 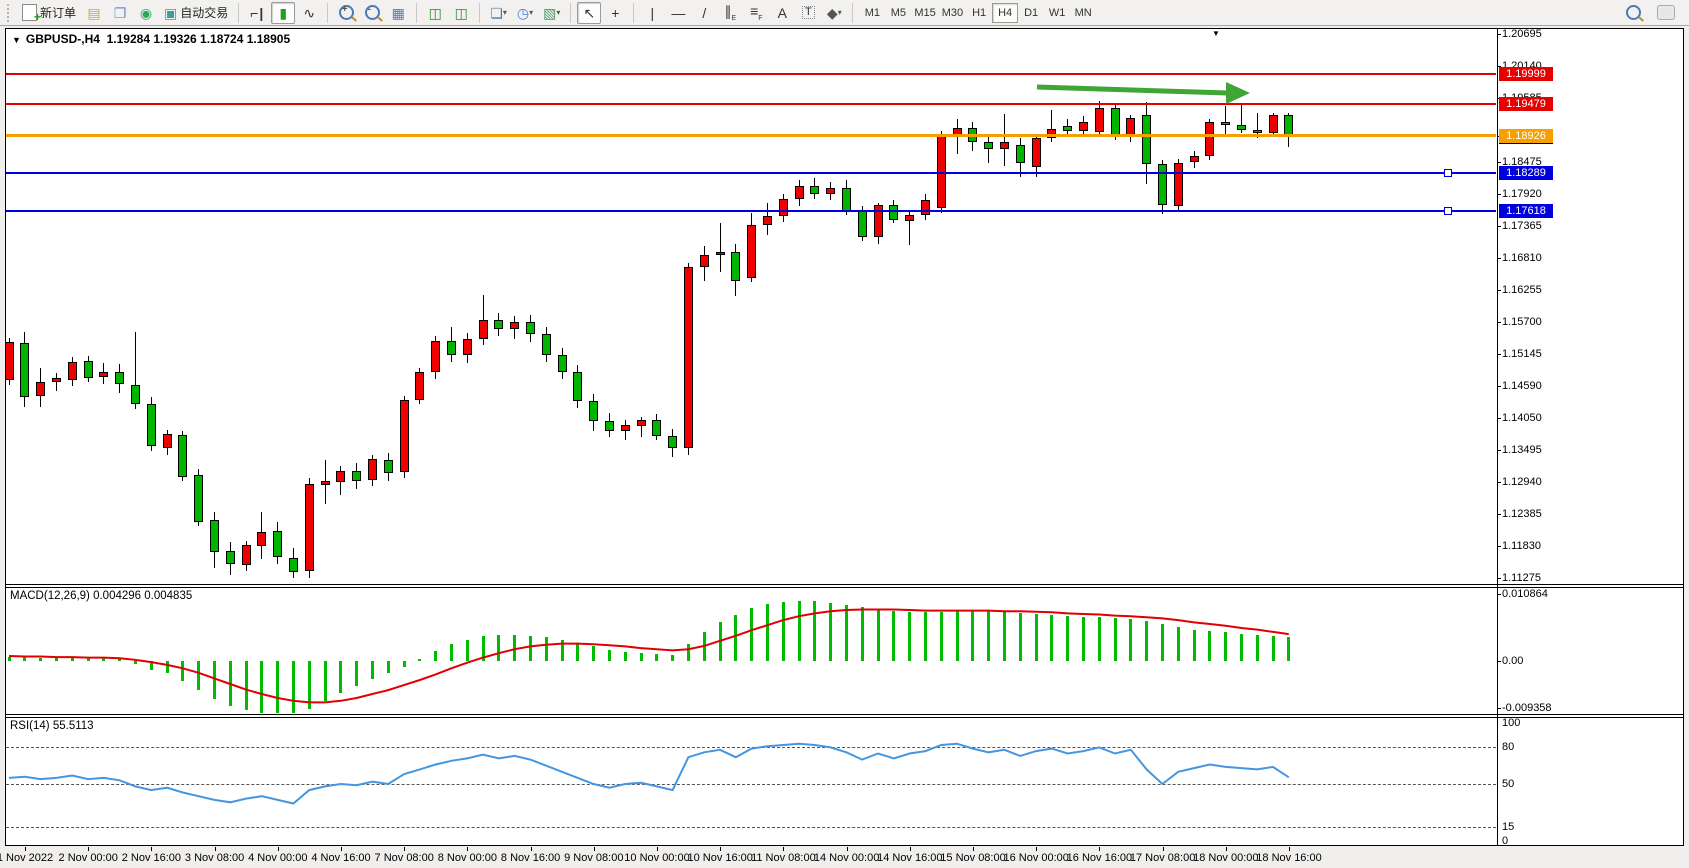 I want to click on candlestick-icon: ▮, so click(x=283, y=12).